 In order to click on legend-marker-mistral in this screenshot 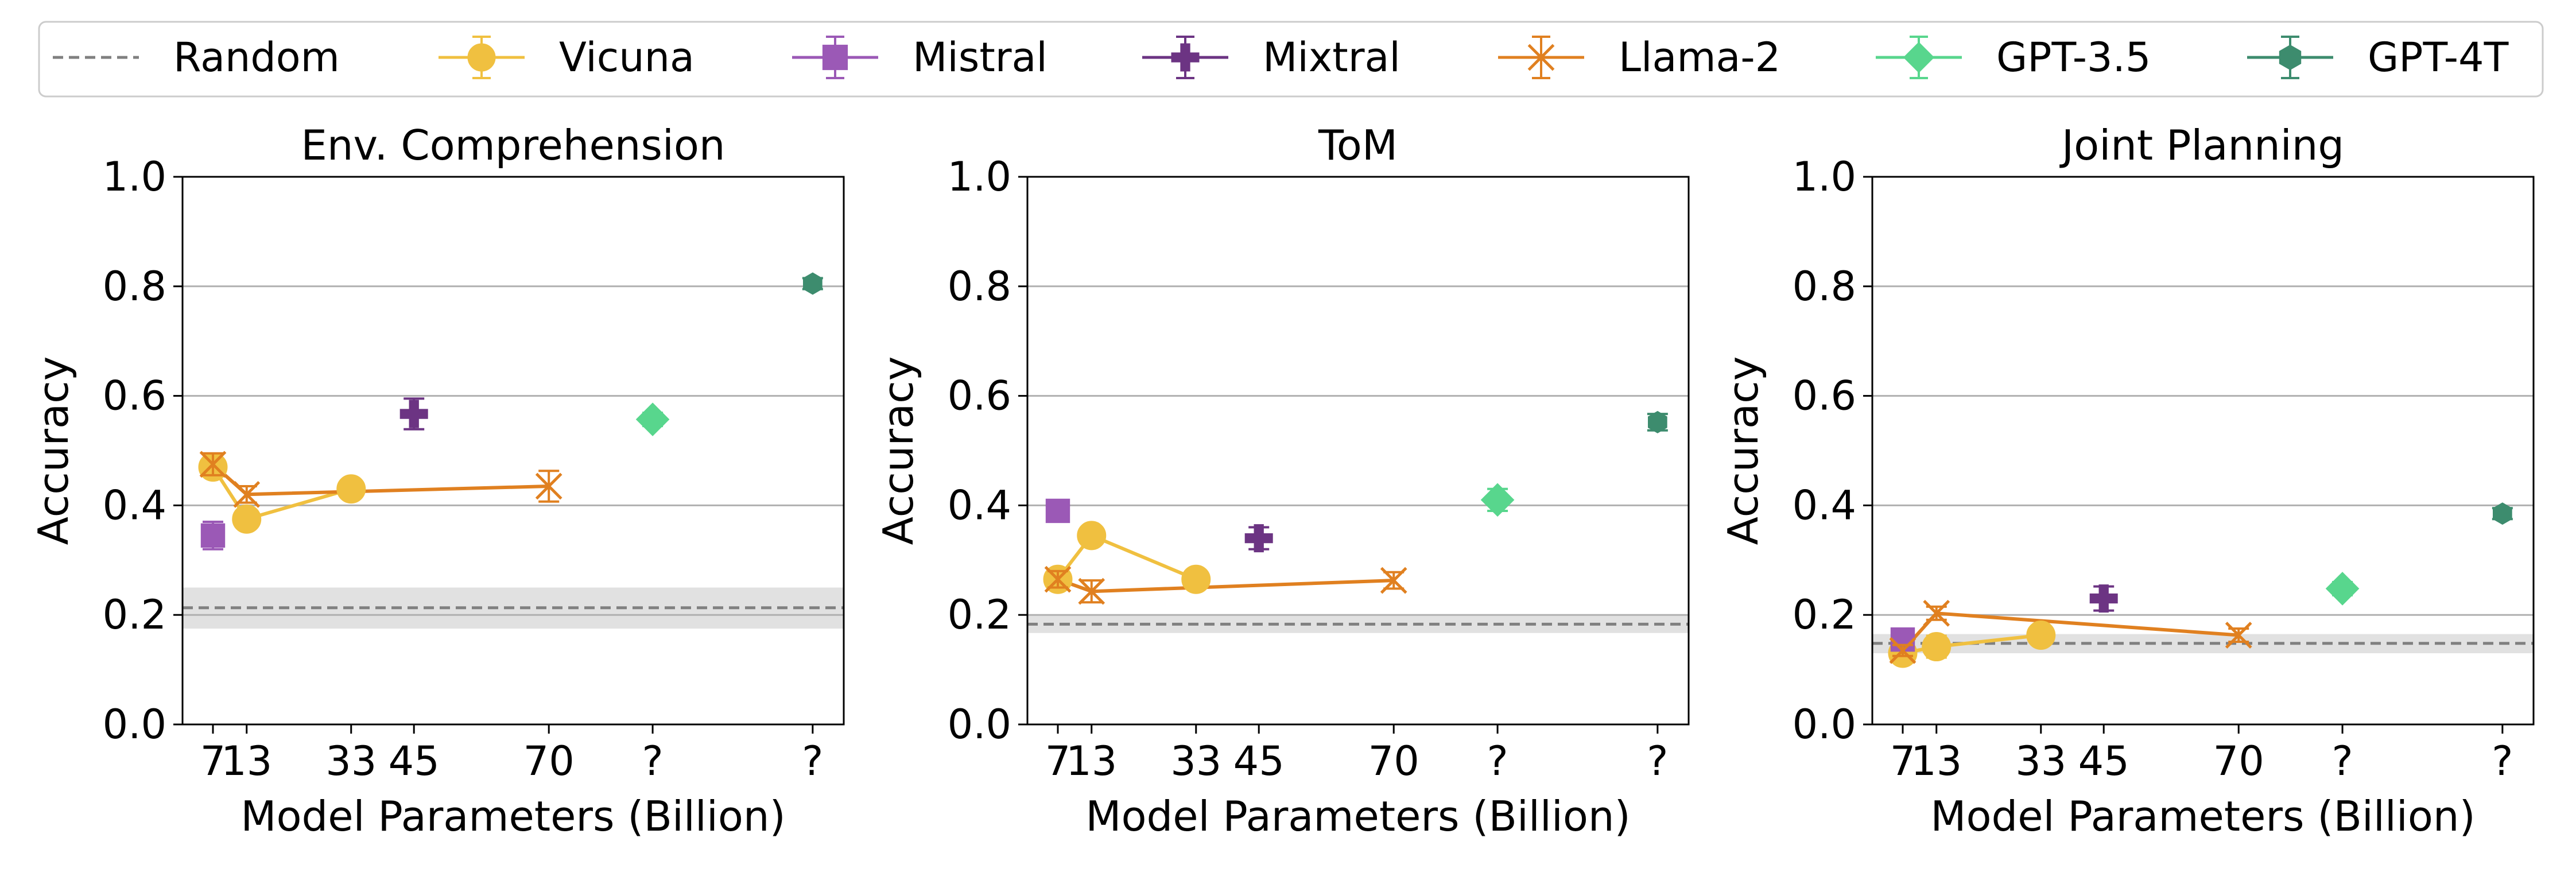, I will do `click(835, 57)`.